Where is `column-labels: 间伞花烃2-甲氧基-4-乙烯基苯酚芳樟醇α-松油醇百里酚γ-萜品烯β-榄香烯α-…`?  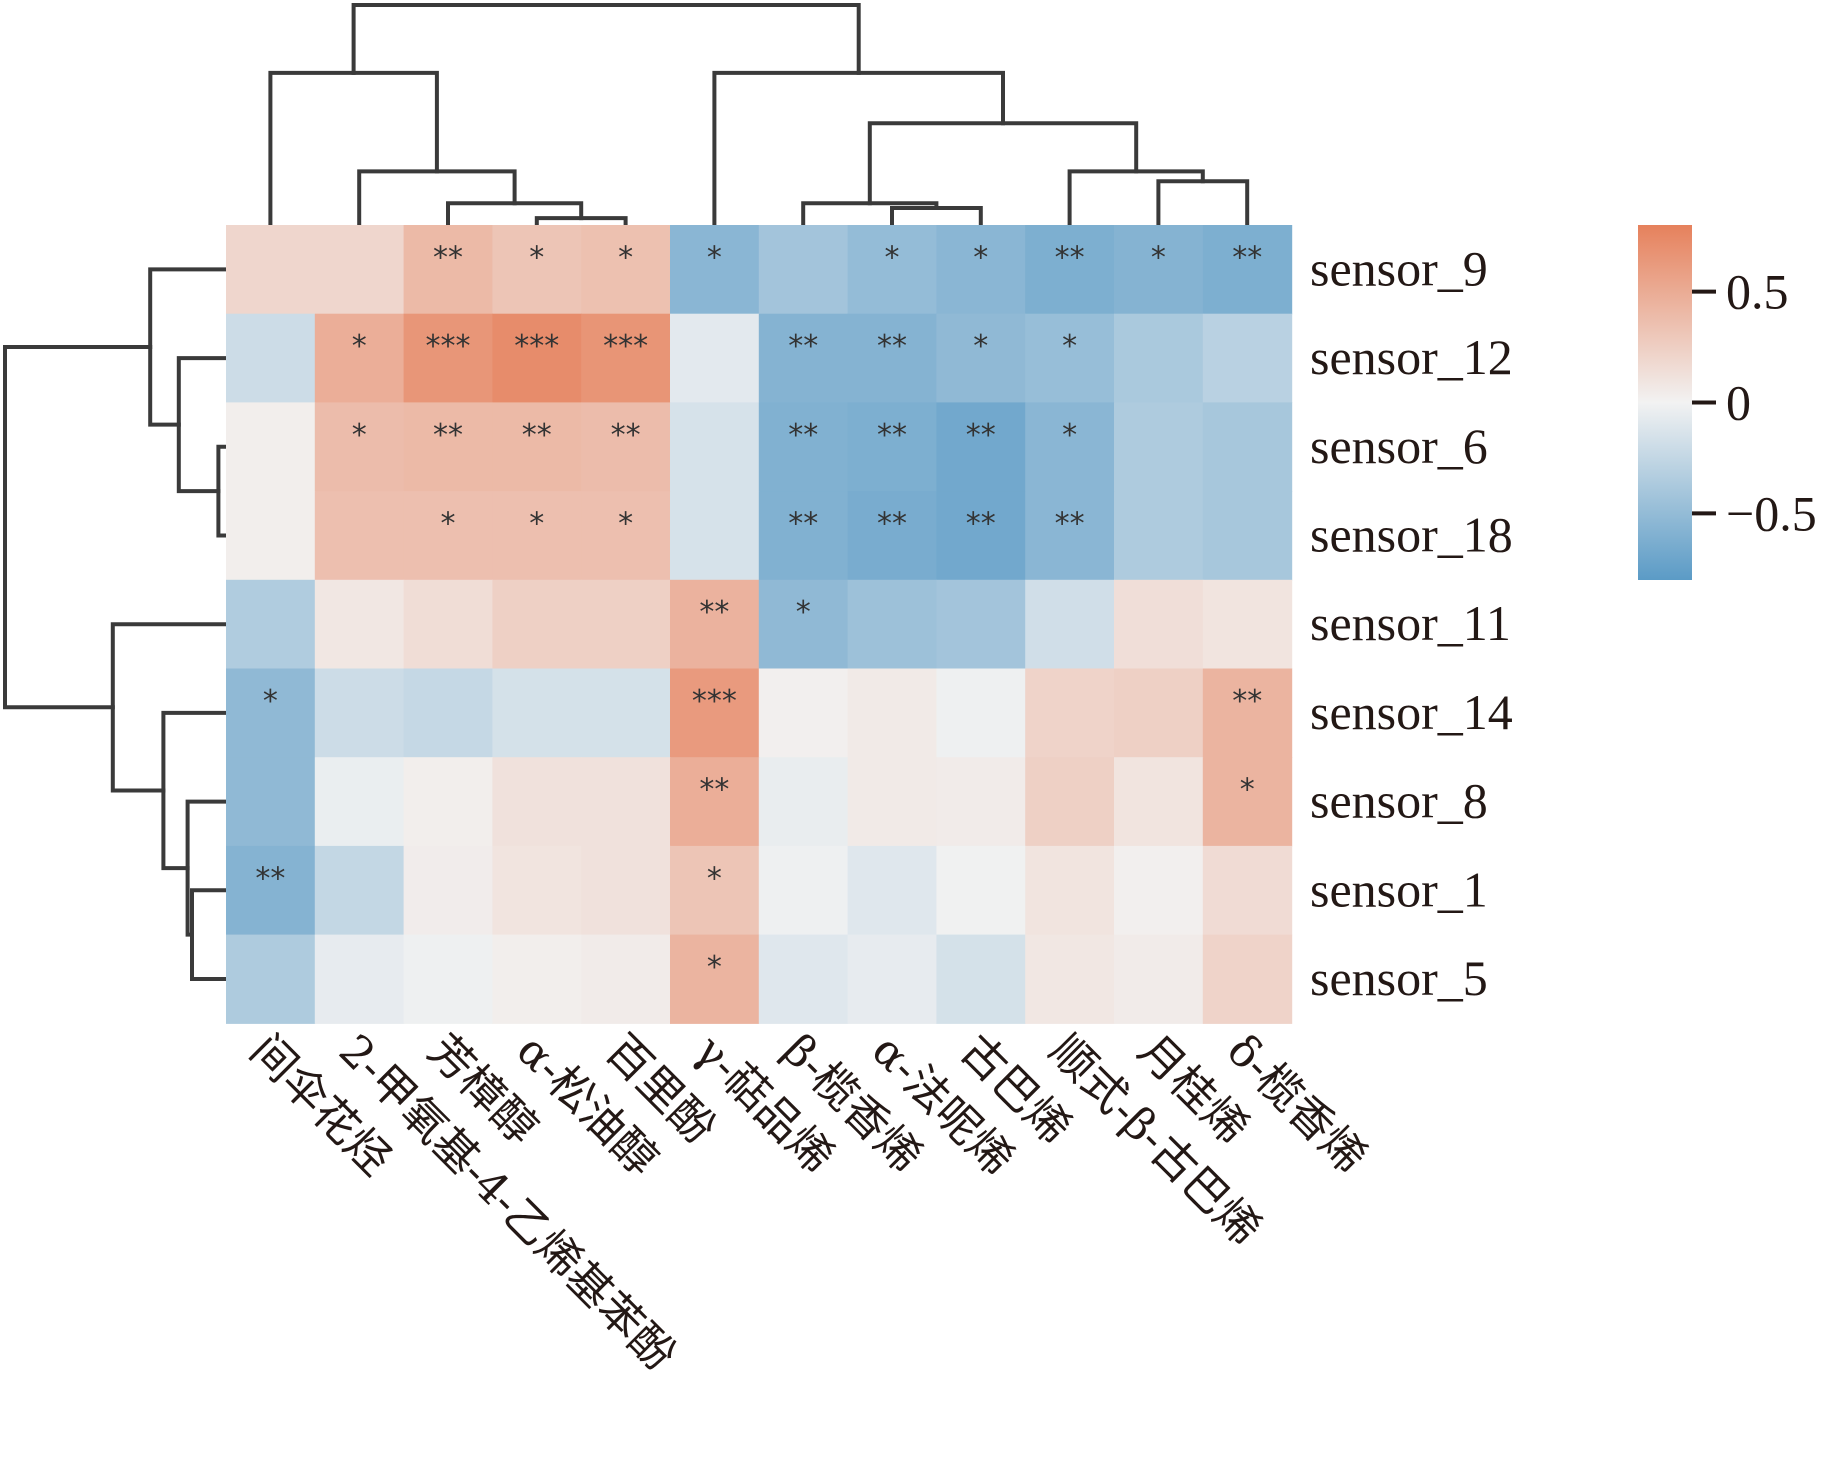
column-labels: 间伞花烃2-甲氧基-4-乙烯基苯酚芳樟醇α-松油醇百里酚γ-萜品烯β-榄香烯α-… is located at coordinates (807, 1203).